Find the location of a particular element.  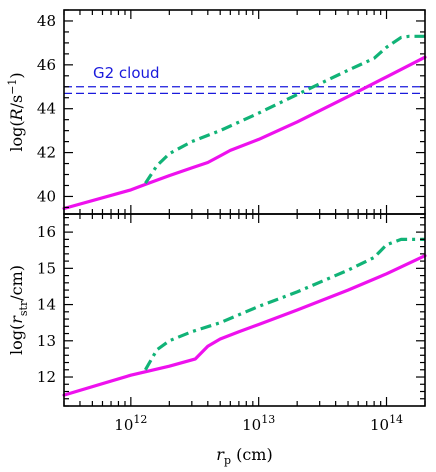

y-tick-label: 14 is located at coordinates (46, 305).